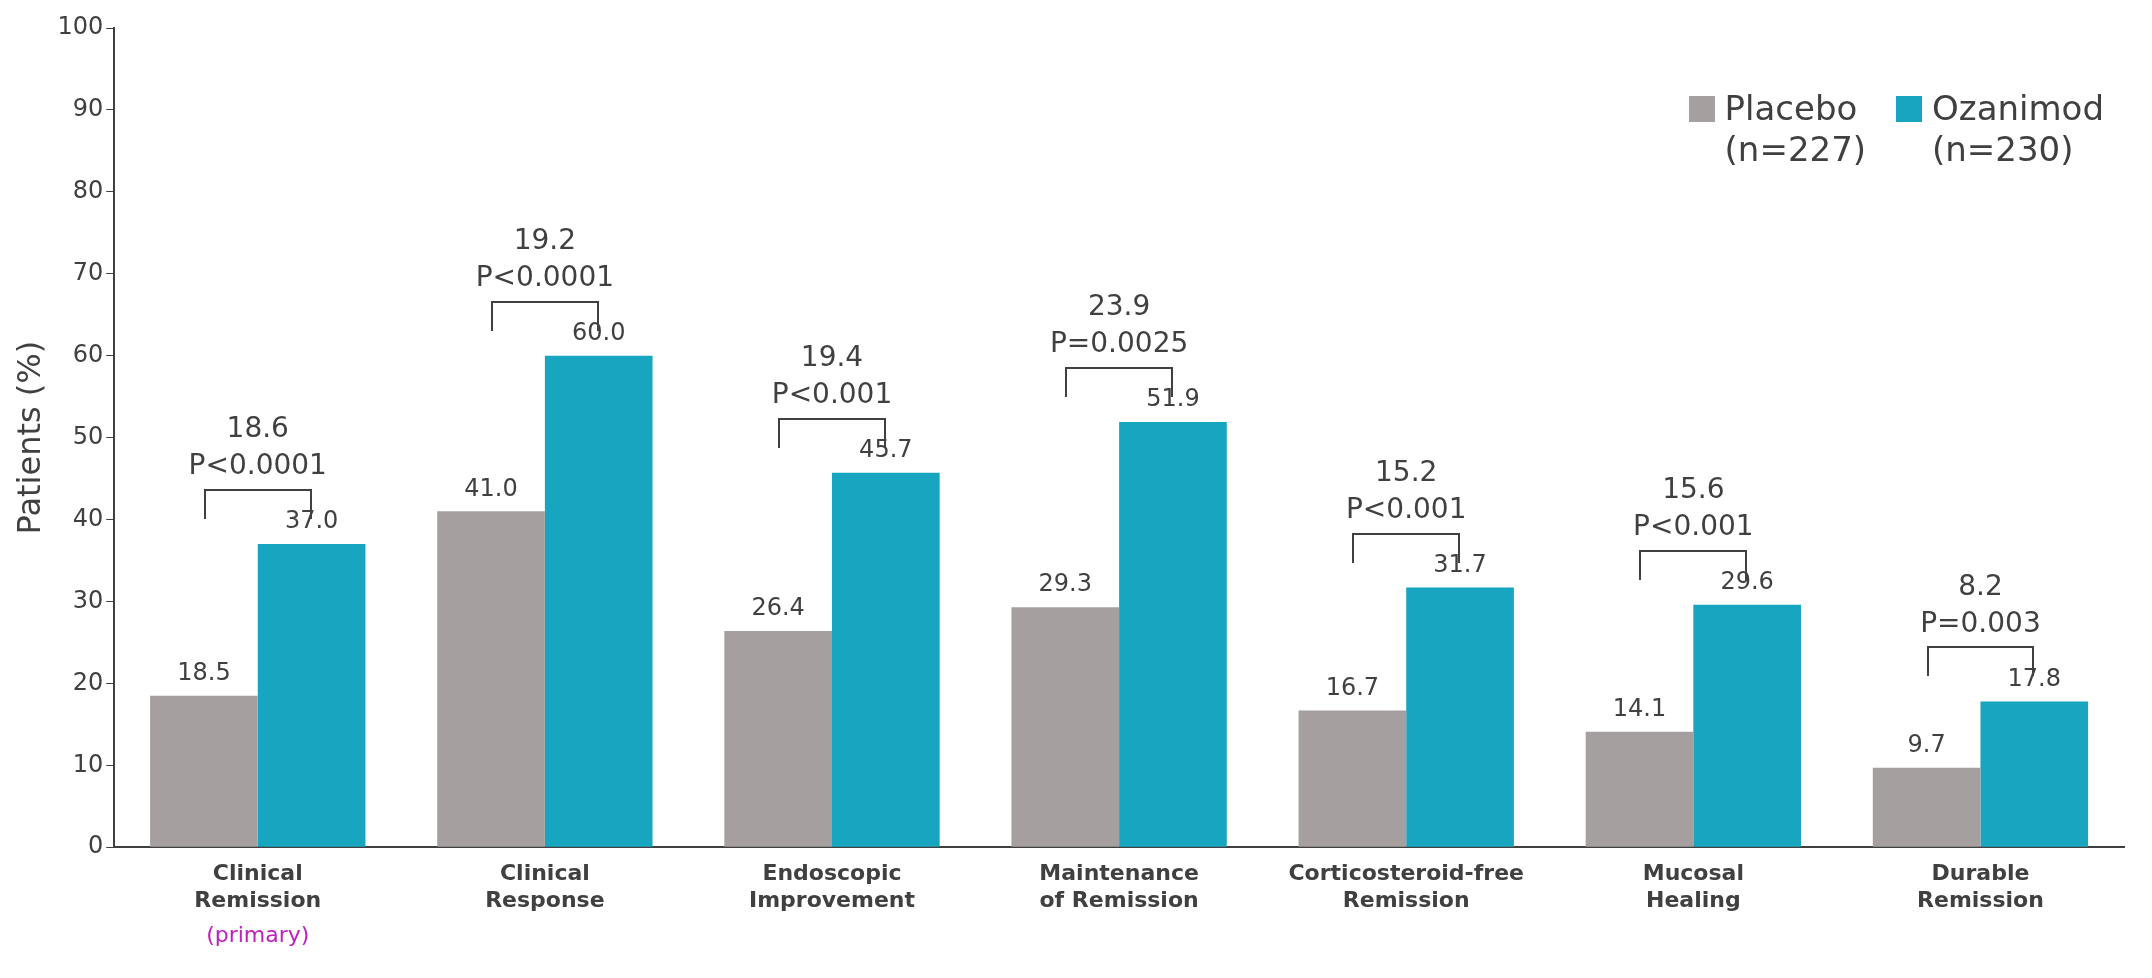 The height and width of the screenshot is (978, 2152). I want to click on x-tick-label: Mucosal Healing, so click(1693, 886).